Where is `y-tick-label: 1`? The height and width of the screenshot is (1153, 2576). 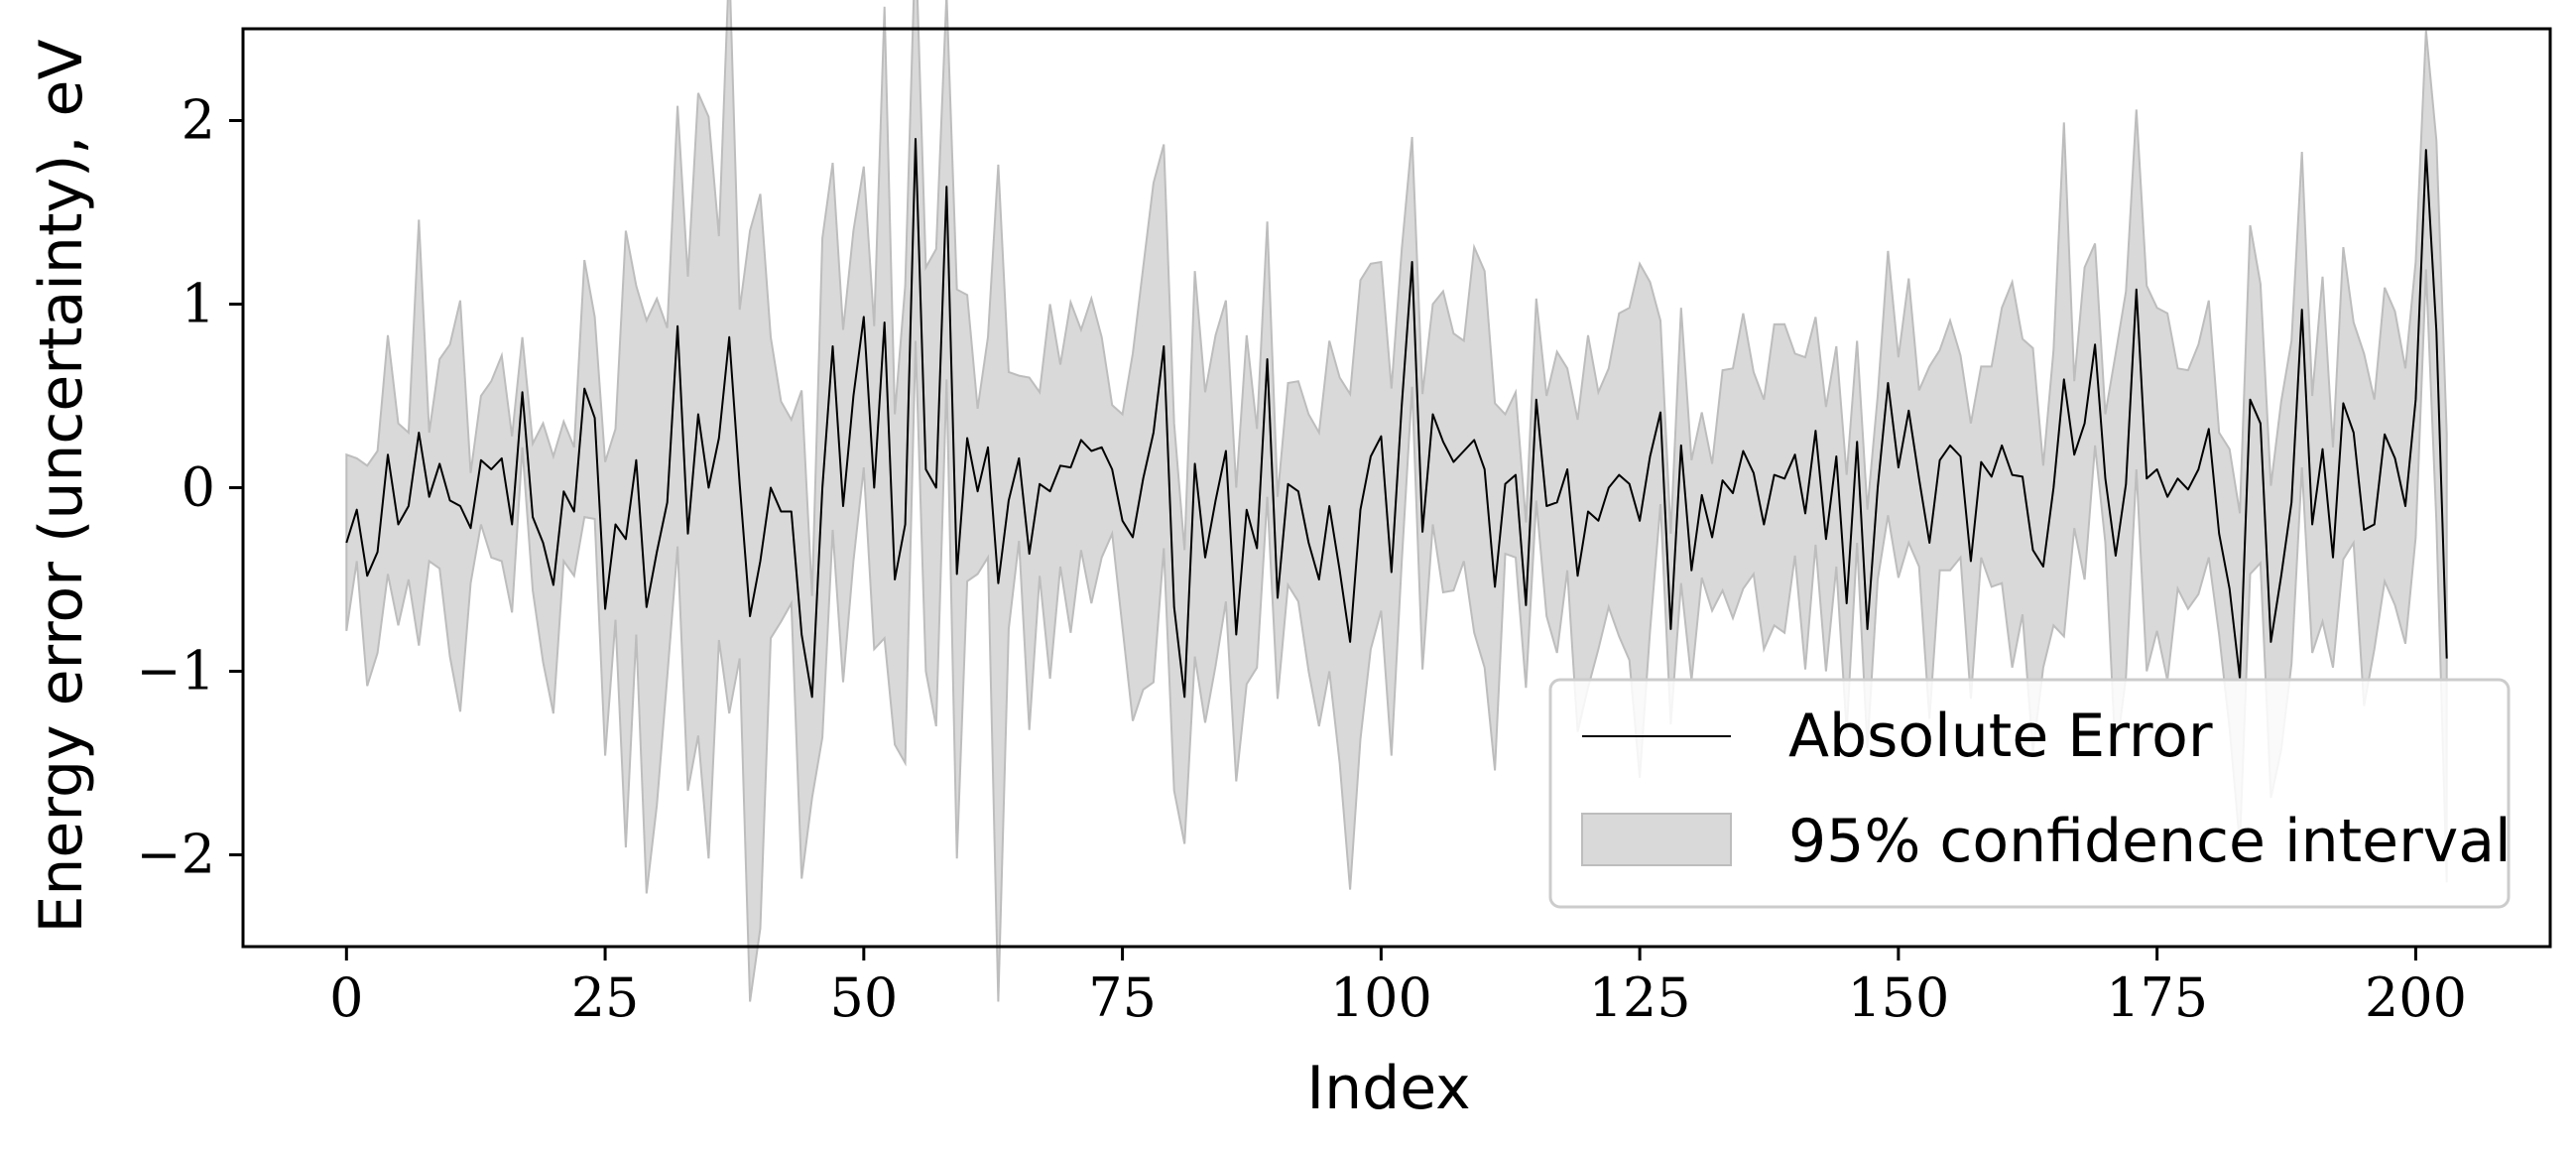 y-tick-label: 1 is located at coordinates (198, 304).